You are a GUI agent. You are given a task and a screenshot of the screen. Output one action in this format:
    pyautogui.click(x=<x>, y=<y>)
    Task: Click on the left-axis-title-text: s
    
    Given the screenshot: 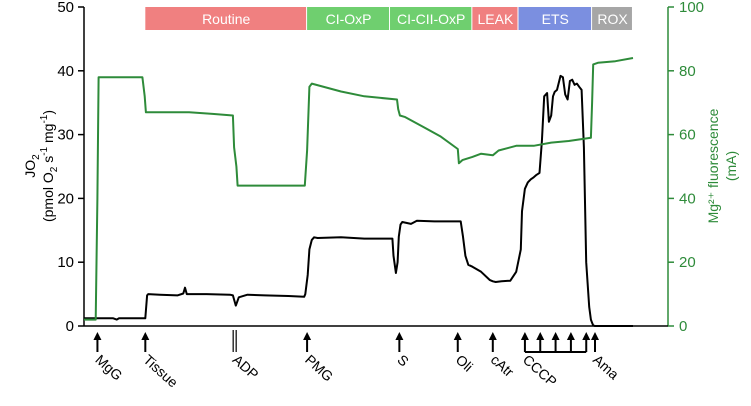 What is the action you would take?
    pyautogui.click(x=48, y=161)
    